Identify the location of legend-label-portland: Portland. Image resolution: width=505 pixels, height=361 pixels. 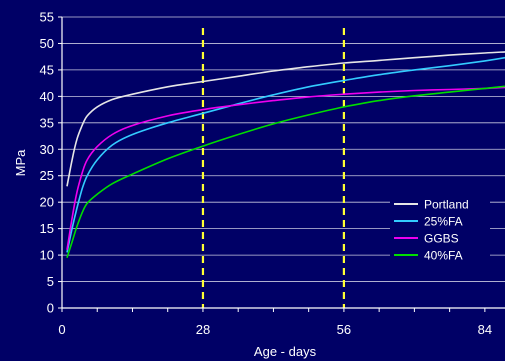
(446, 205).